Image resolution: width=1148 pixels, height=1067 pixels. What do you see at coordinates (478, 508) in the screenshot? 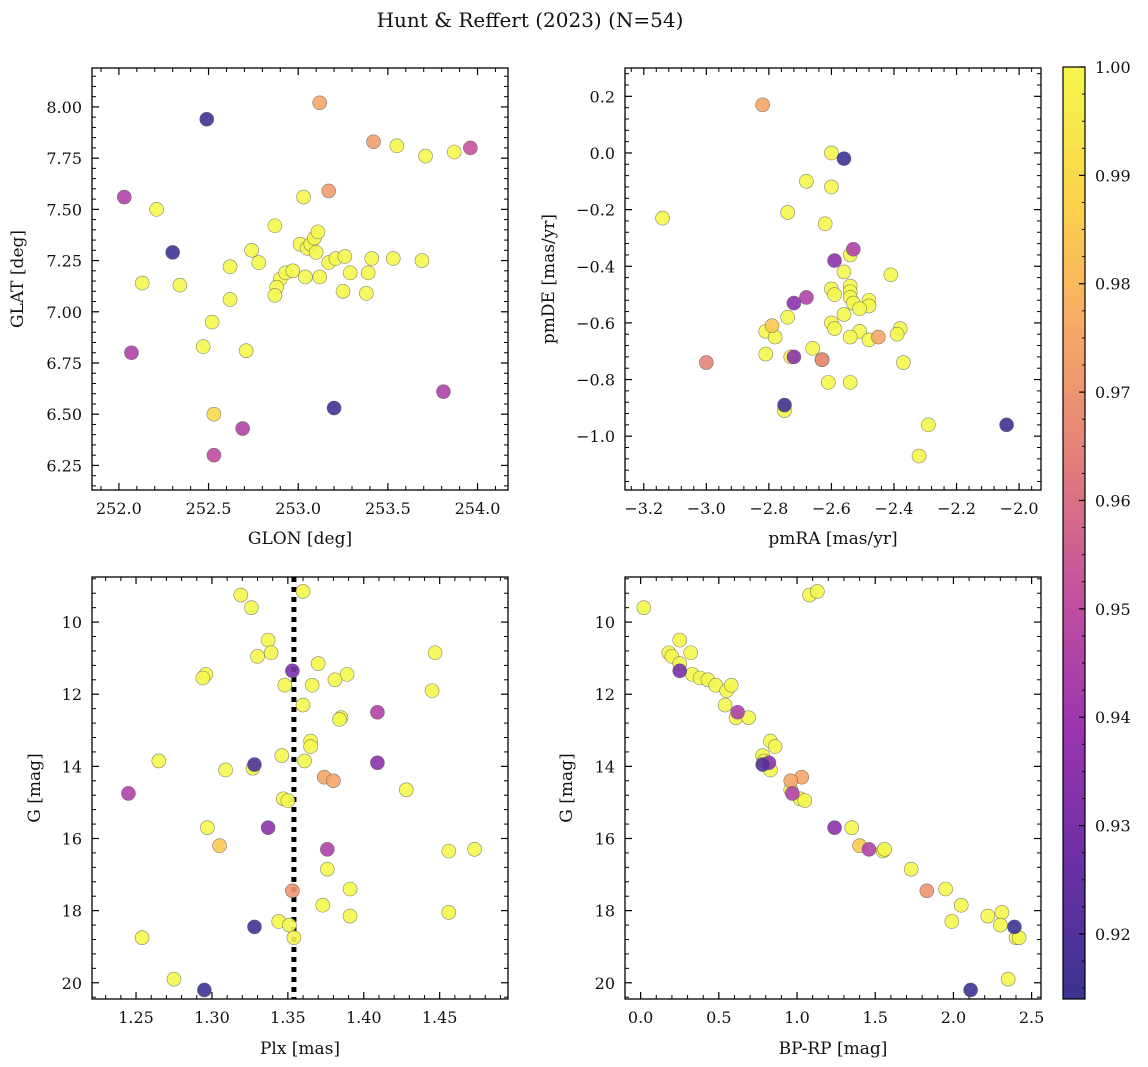
I see `x-tick-label: 254.0` at bounding box center [478, 508].